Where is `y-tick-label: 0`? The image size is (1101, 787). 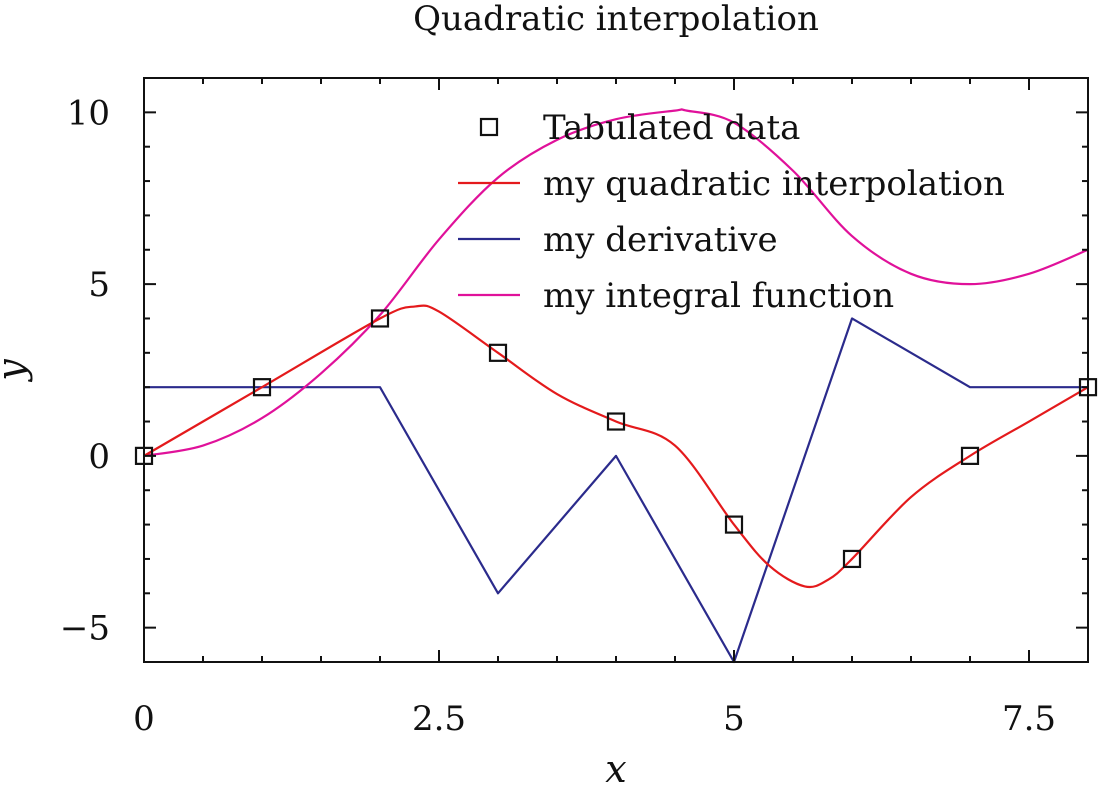
y-tick-label: 0 is located at coordinates (99, 457).